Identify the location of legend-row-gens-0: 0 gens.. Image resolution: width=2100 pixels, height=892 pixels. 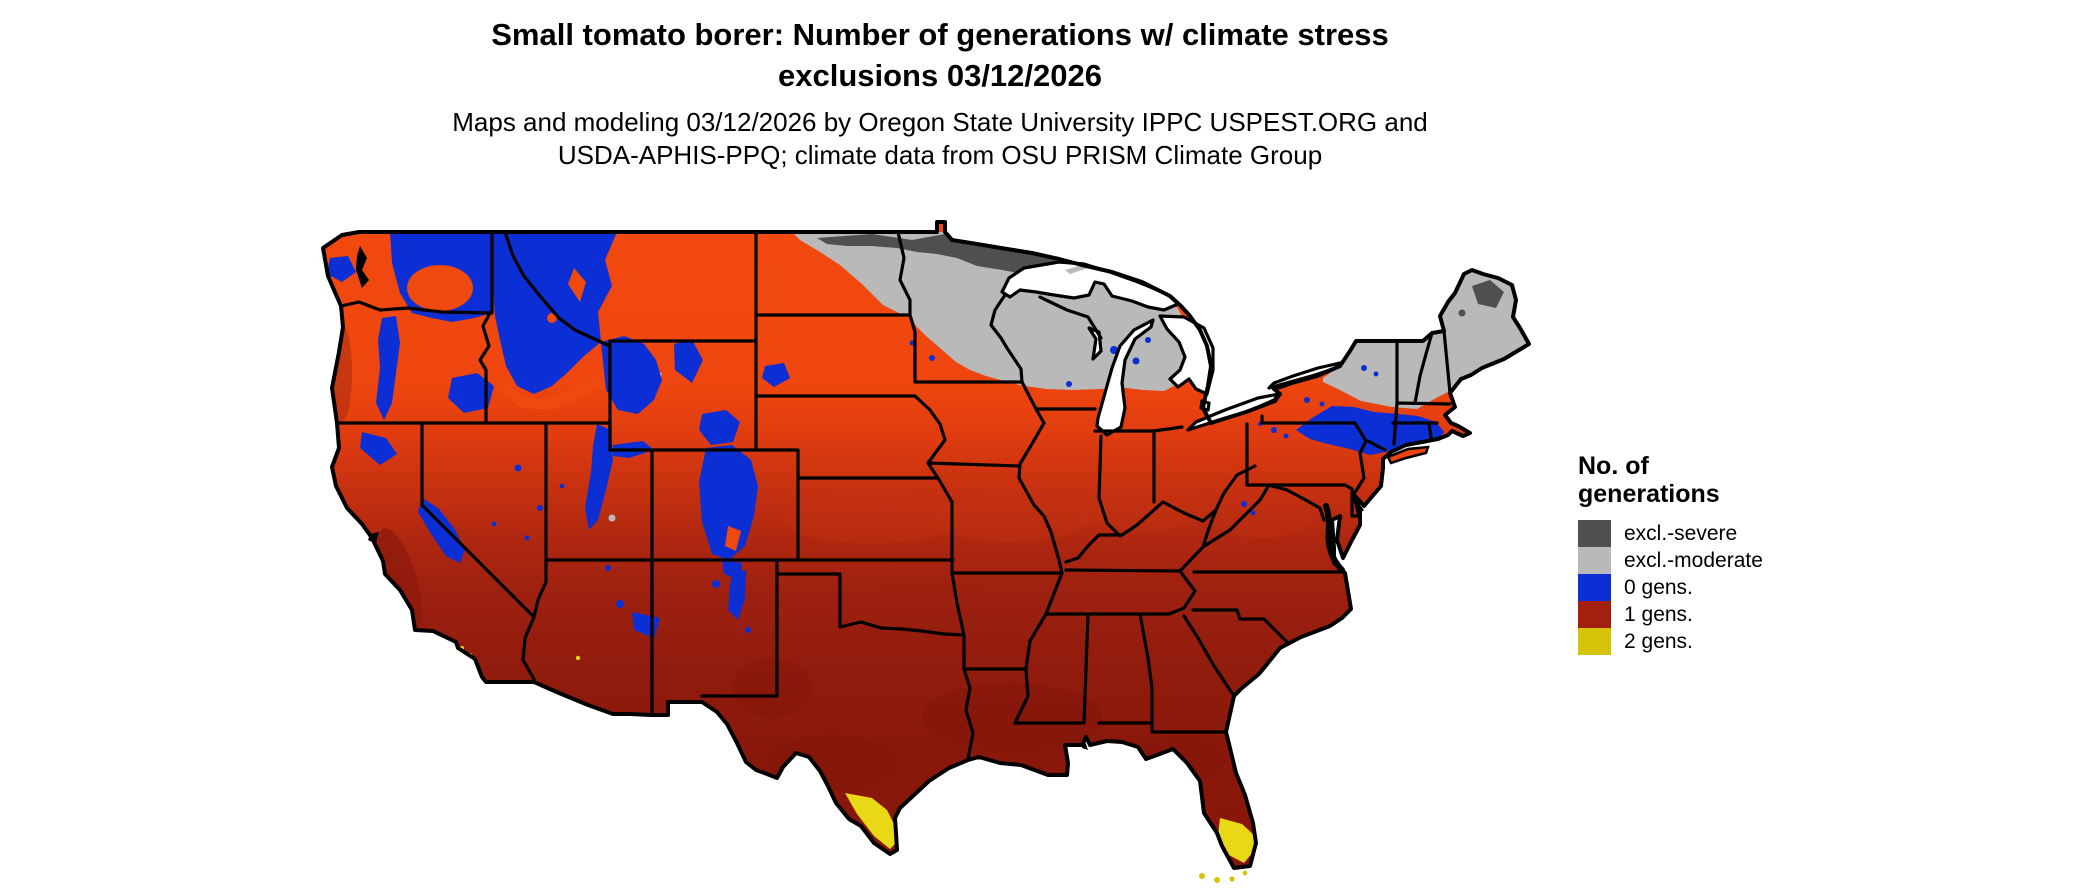
(1738, 587).